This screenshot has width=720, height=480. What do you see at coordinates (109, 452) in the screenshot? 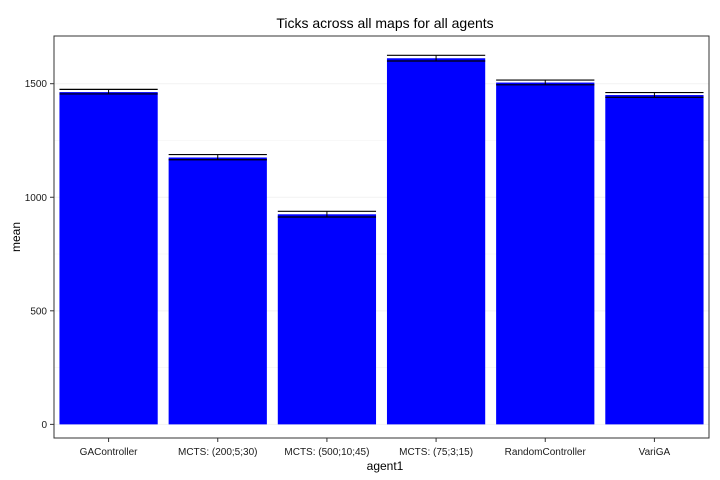
I see `x-tick-label: GAController` at bounding box center [109, 452].